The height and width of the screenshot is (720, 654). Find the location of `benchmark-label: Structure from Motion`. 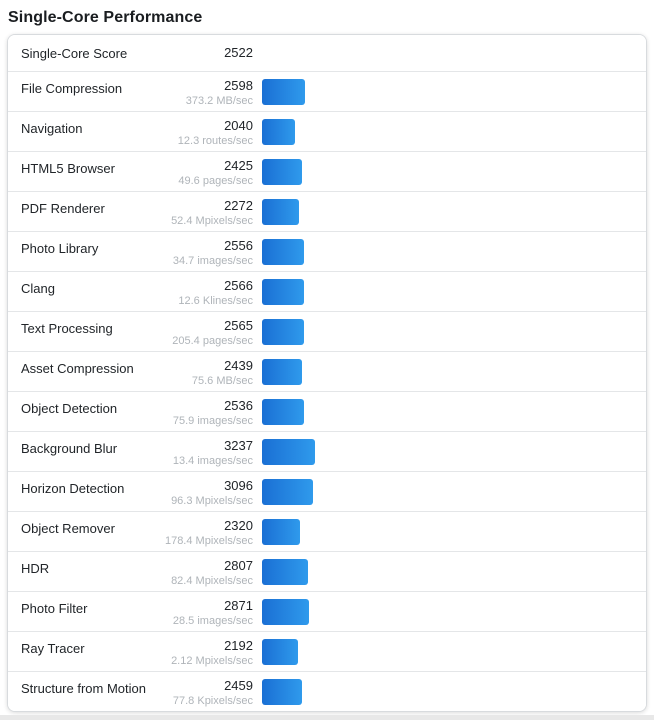

benchmark-label: Structure from Motion is located at coordinates (83, 688).